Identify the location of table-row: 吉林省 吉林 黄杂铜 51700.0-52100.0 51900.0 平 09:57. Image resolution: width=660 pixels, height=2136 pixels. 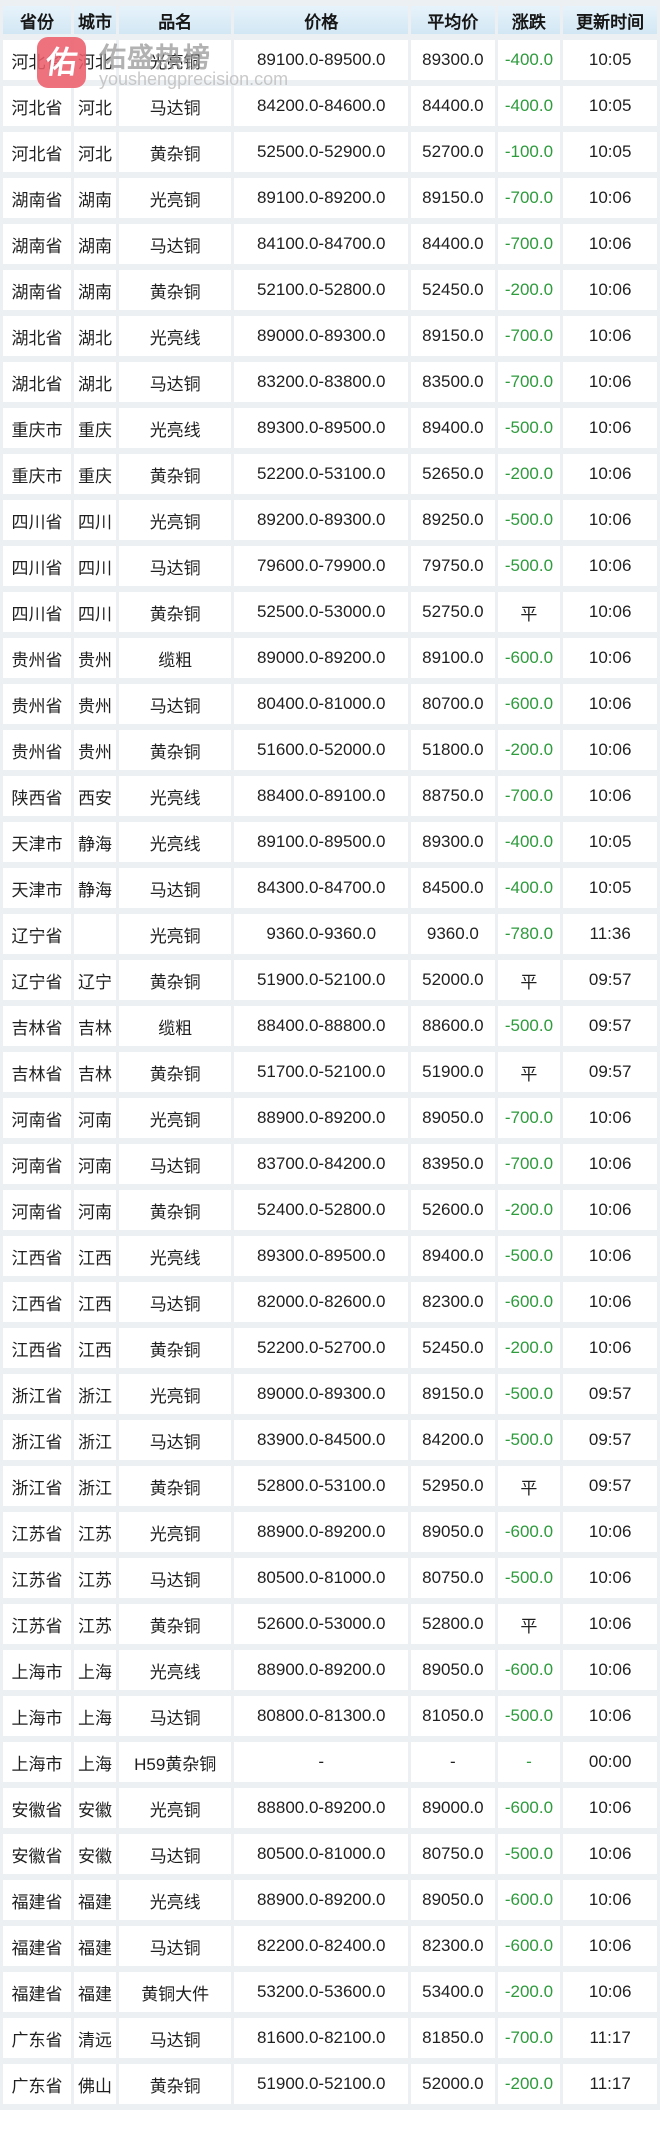
(330, 1072).